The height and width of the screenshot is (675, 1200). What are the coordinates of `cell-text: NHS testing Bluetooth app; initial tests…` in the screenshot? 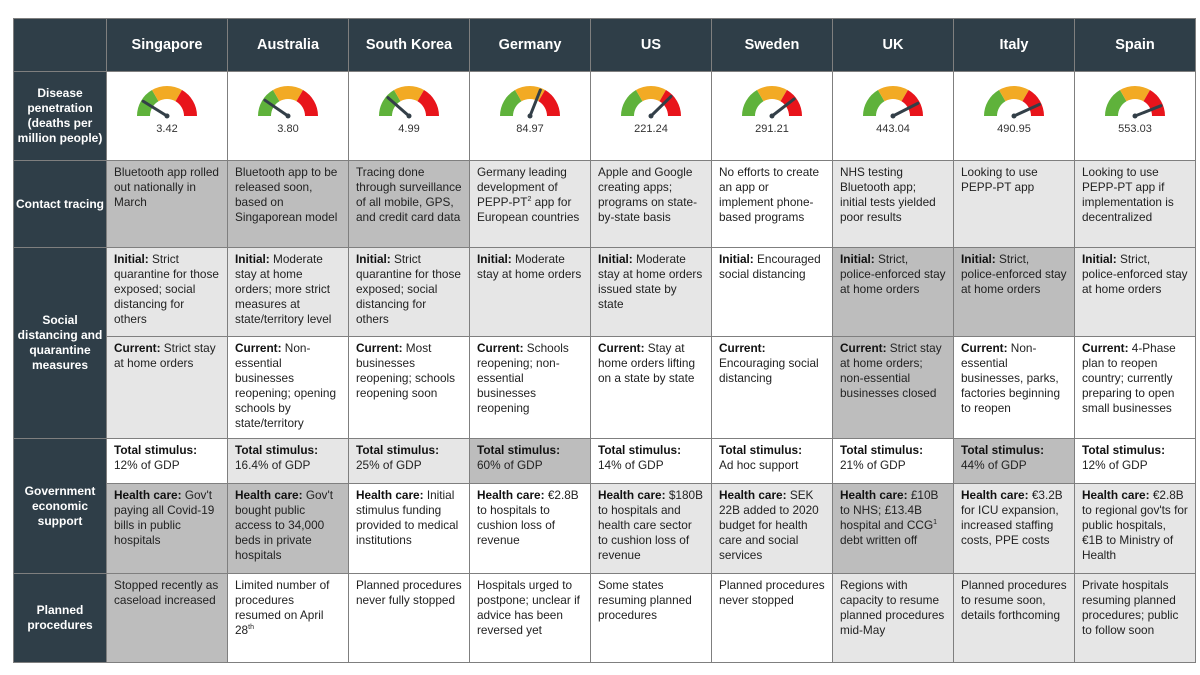 It's located at (888, 194).